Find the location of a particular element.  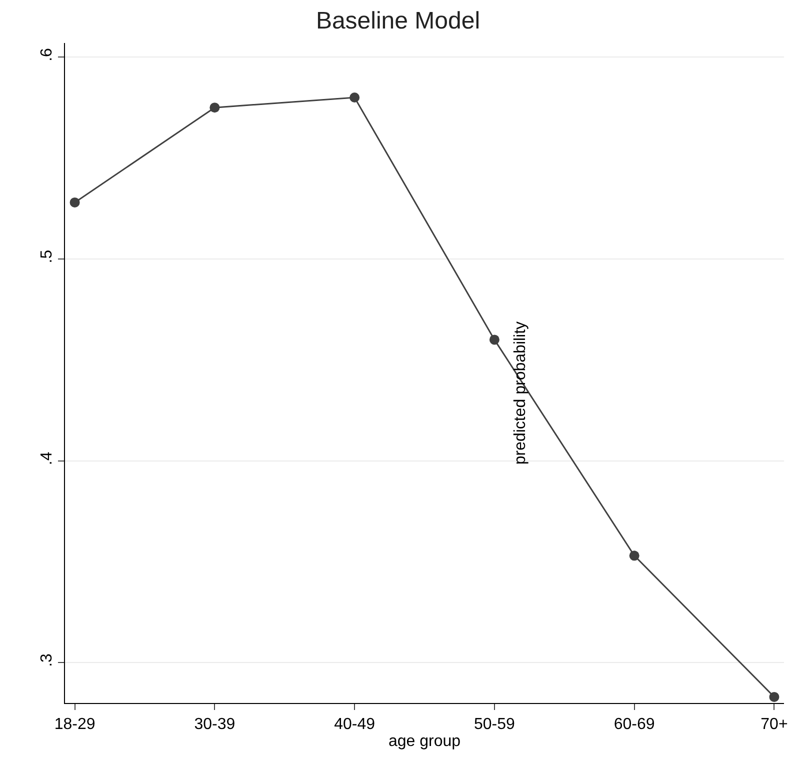

y-tick-label: .4 is located at coordinates (47, 459).